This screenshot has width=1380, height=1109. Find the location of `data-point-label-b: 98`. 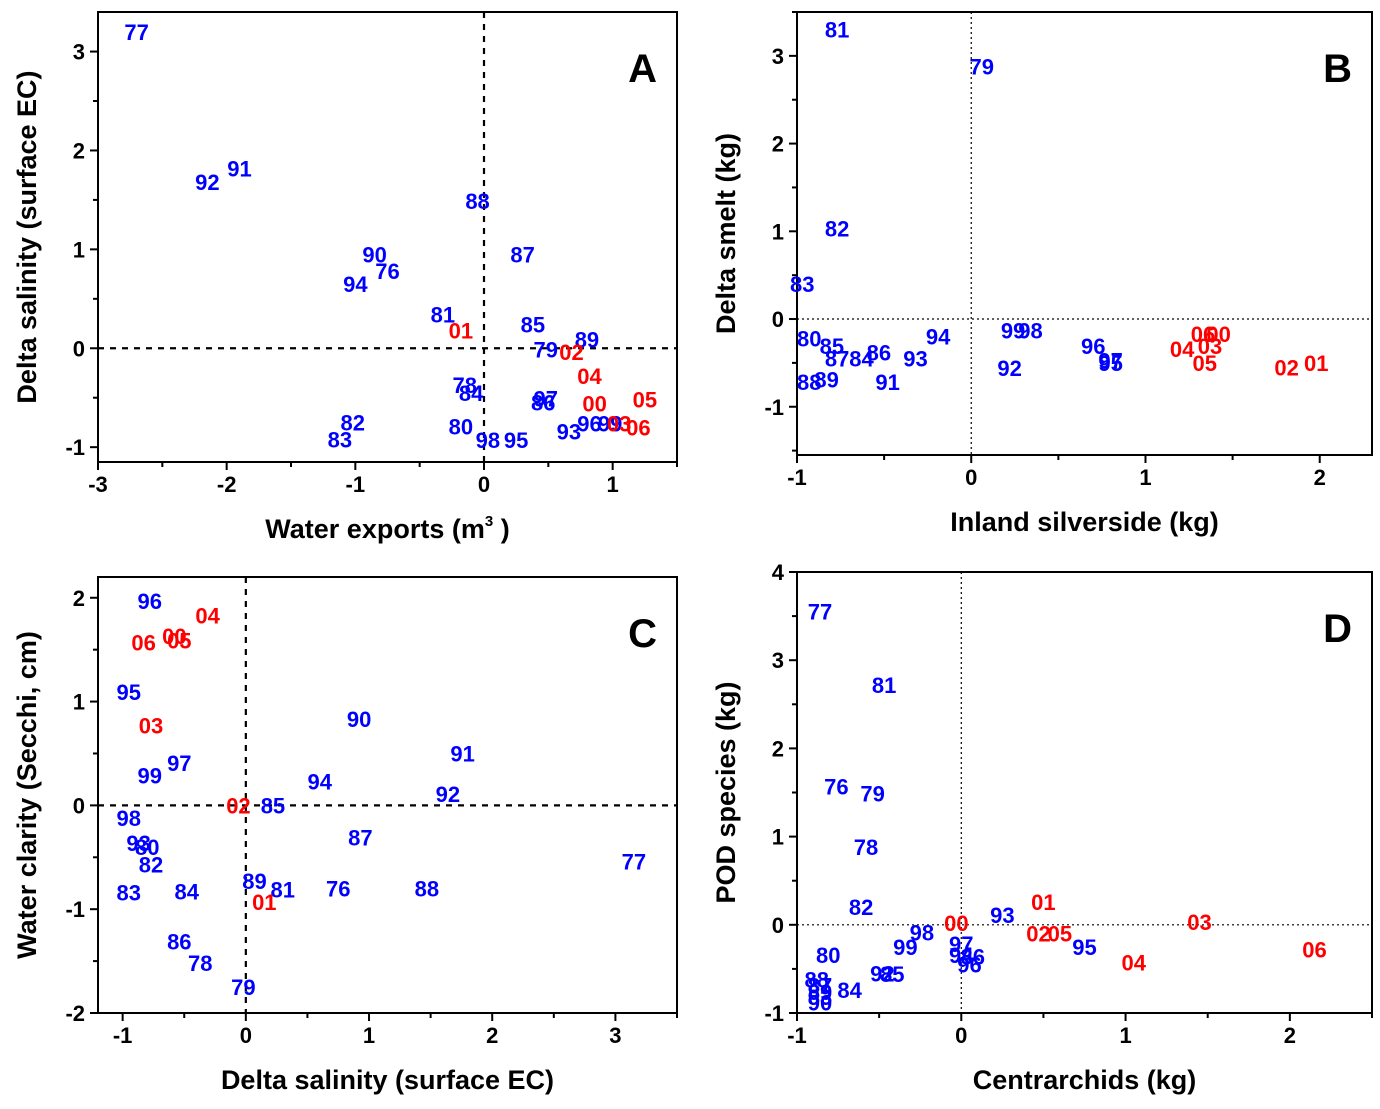

data-point-label-b: 98 is located at coordinates (1030, 330).